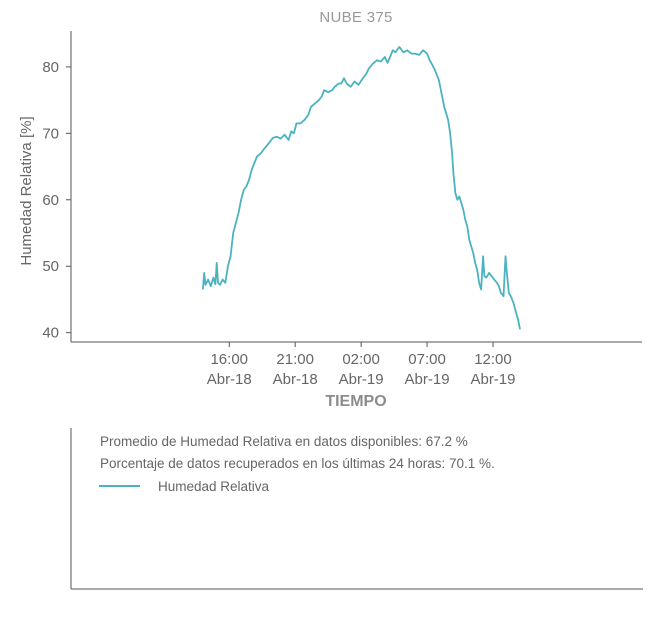 This screenshot has height=623, width=652. I want to click on chart-title: NUBE 375, so click(355, 17).